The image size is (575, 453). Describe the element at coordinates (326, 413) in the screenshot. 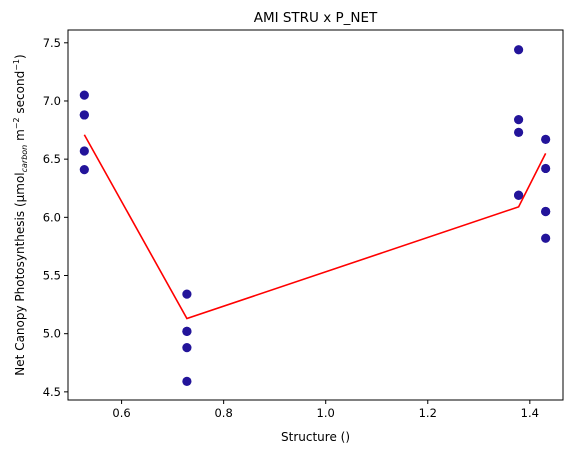

I see `x-tick-label-2: 1.0` at that location.